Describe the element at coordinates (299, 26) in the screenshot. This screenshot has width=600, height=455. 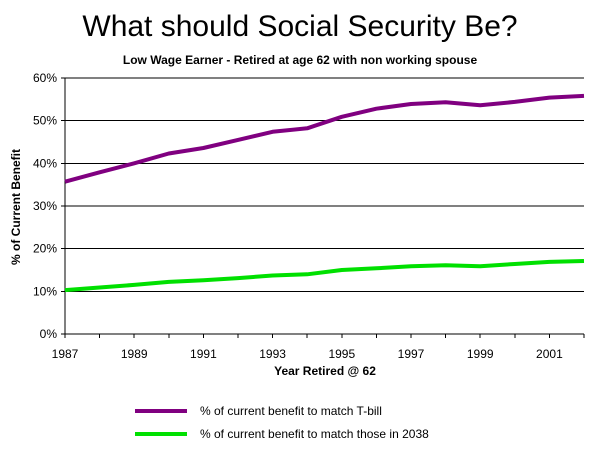
I see `chart-title: What should Social Security Be?` at that location.